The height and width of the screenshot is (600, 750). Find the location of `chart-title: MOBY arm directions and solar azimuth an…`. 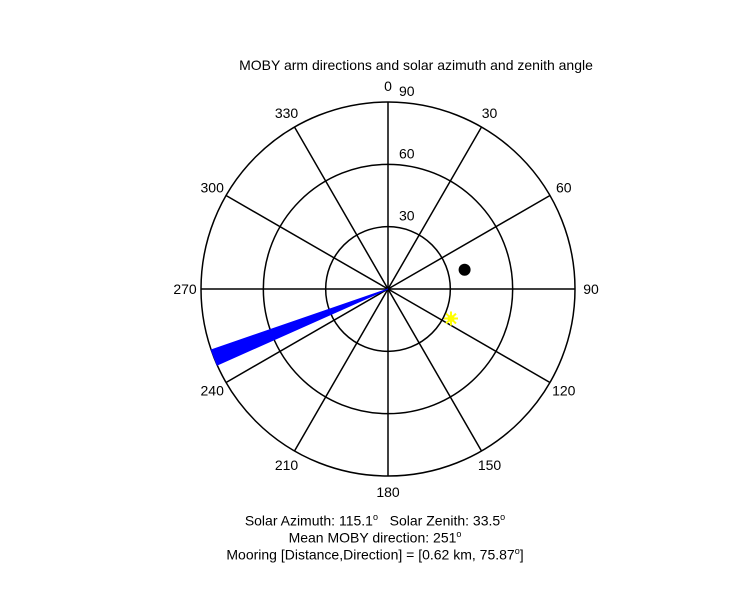

chart-title: MOBY arm directions and solar azimuth an… is located at coordinates (416, 65).